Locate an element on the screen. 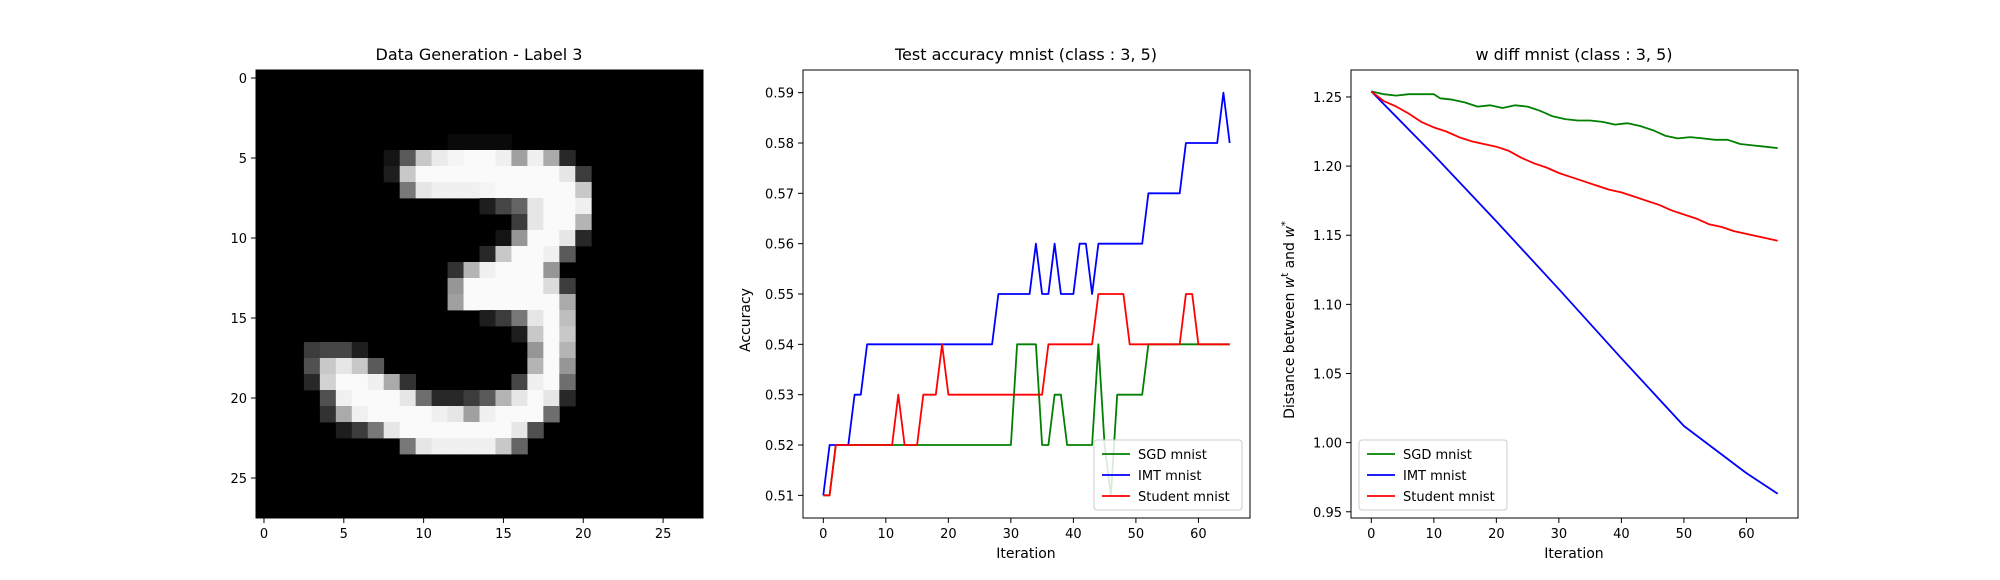 This screenshot has height=580, width=2000. panel-2-ytick-label: 0.59 is located at coordinates (779, 94).